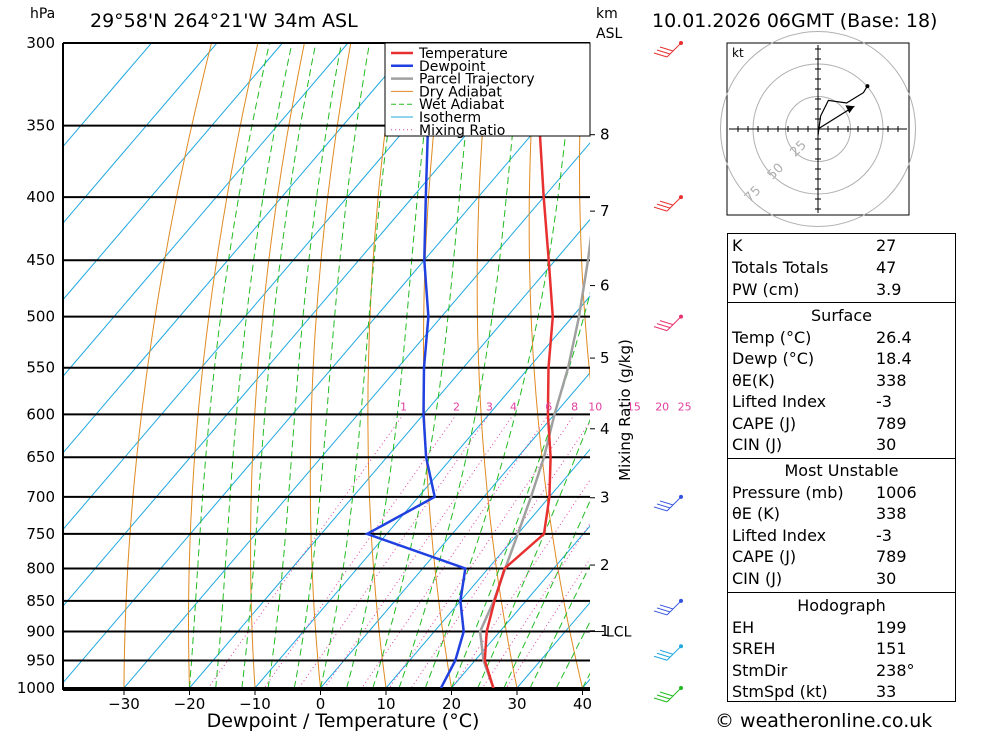  Describe the element at coordinates (605, 358) in the screenshot. I see `height-tick-label: 5` at that location.